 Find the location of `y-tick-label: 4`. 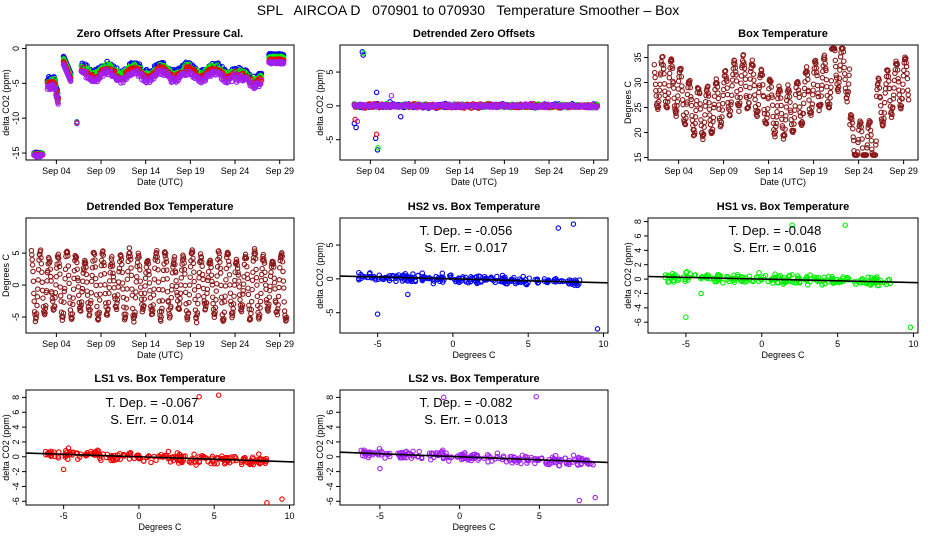

y-tick-label: 4 is located at coordinates (638, 250).